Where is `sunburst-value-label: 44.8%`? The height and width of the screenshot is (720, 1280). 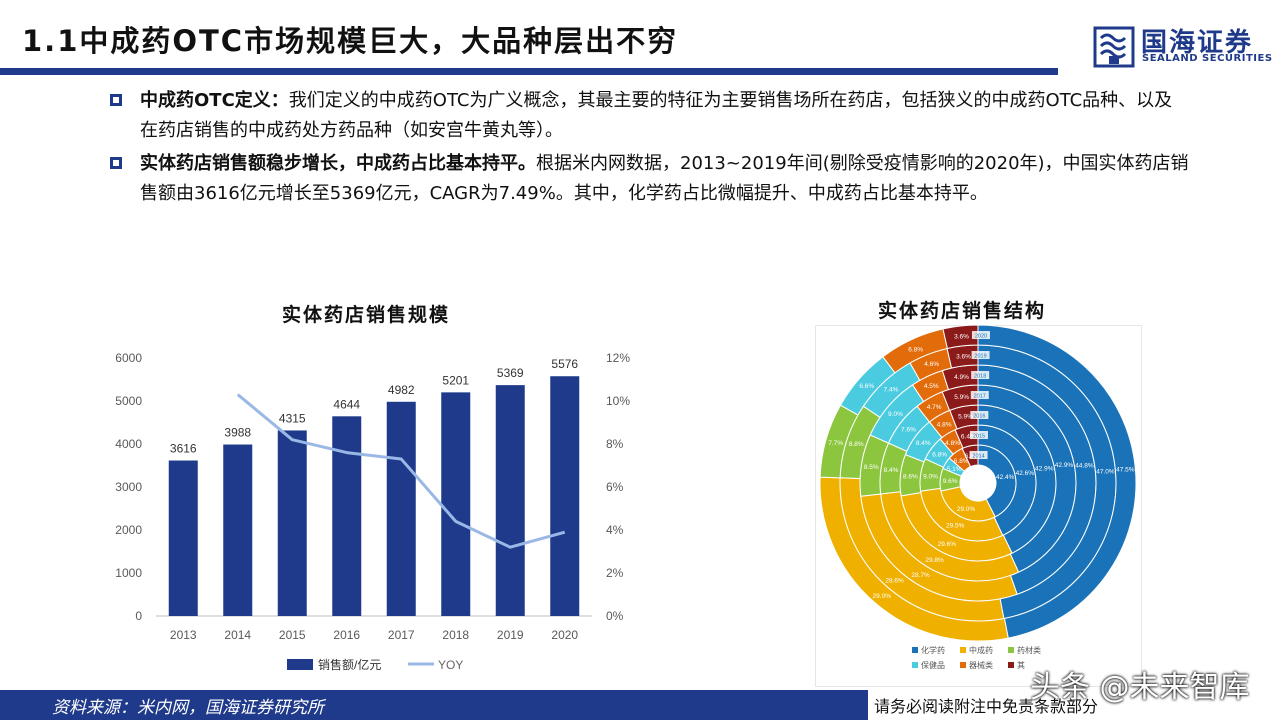
sunburst-value-label: 44.8% is located at coordinates (1084, 465).